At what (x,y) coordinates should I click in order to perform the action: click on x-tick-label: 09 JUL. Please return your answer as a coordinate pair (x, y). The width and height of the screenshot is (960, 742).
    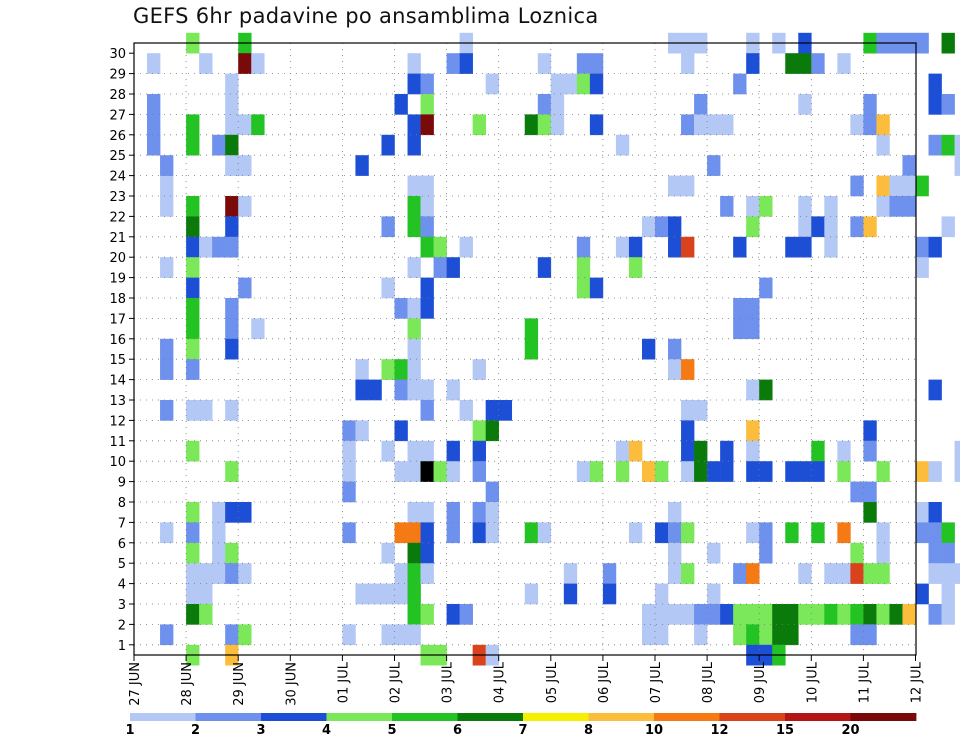
    Looking at the image, I should click on (760, 682).